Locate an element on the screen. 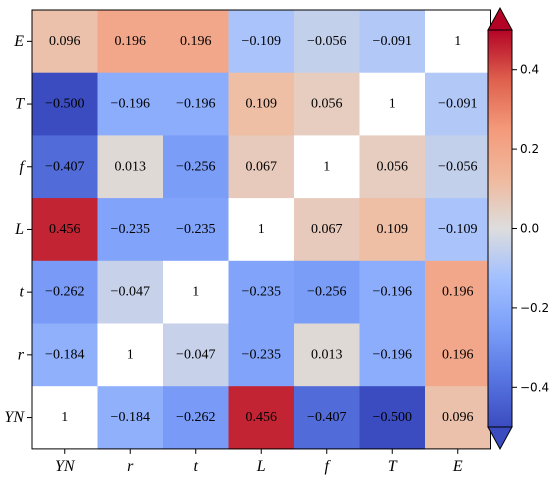 This screenshot has height=477, width=550. x-tick-label: L is located at coordinates (261, 466).